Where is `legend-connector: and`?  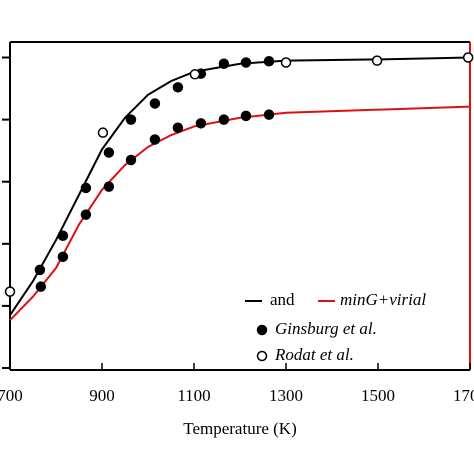 legend-connector: and is located at coordinates (282, 299).